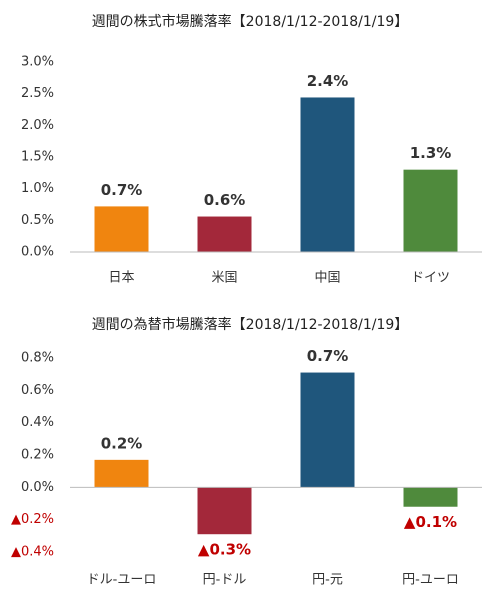 This screenshot has height=600, width=501. Describe the element at coordinates (430, 522) in the screenshot. I see `data-label: ▲0.1%` at that location.